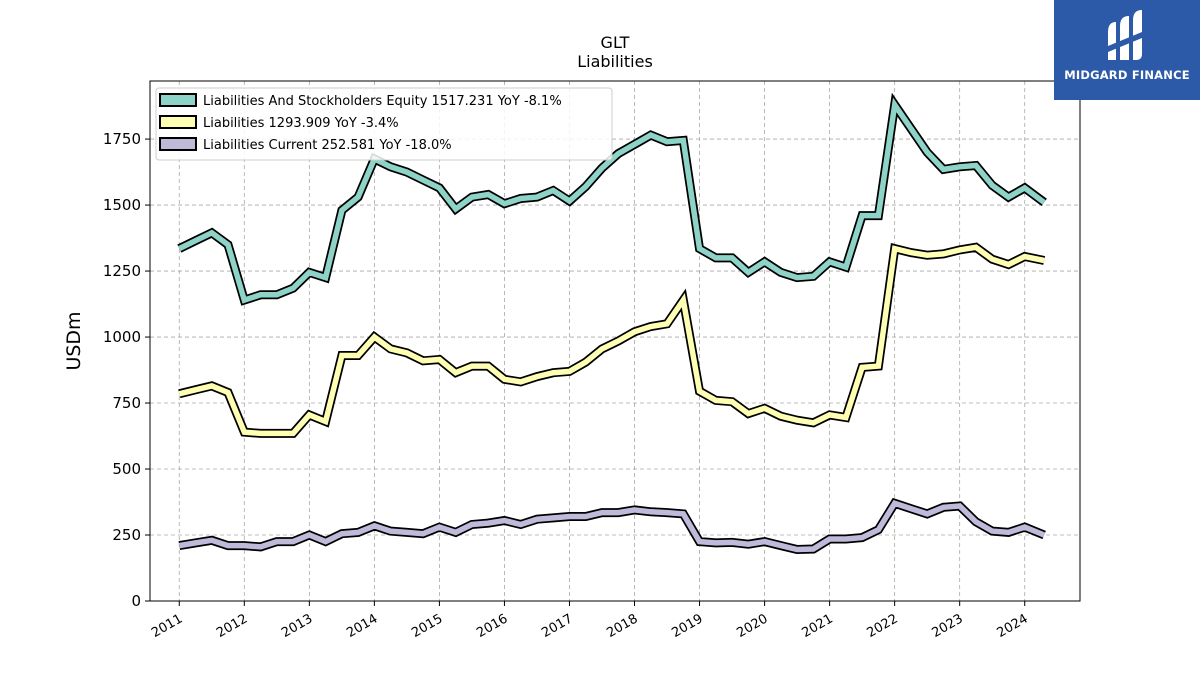  Describe the element at coordinates (126, 535) in the screenshot. I see `y-tick-label: 250` at that location.